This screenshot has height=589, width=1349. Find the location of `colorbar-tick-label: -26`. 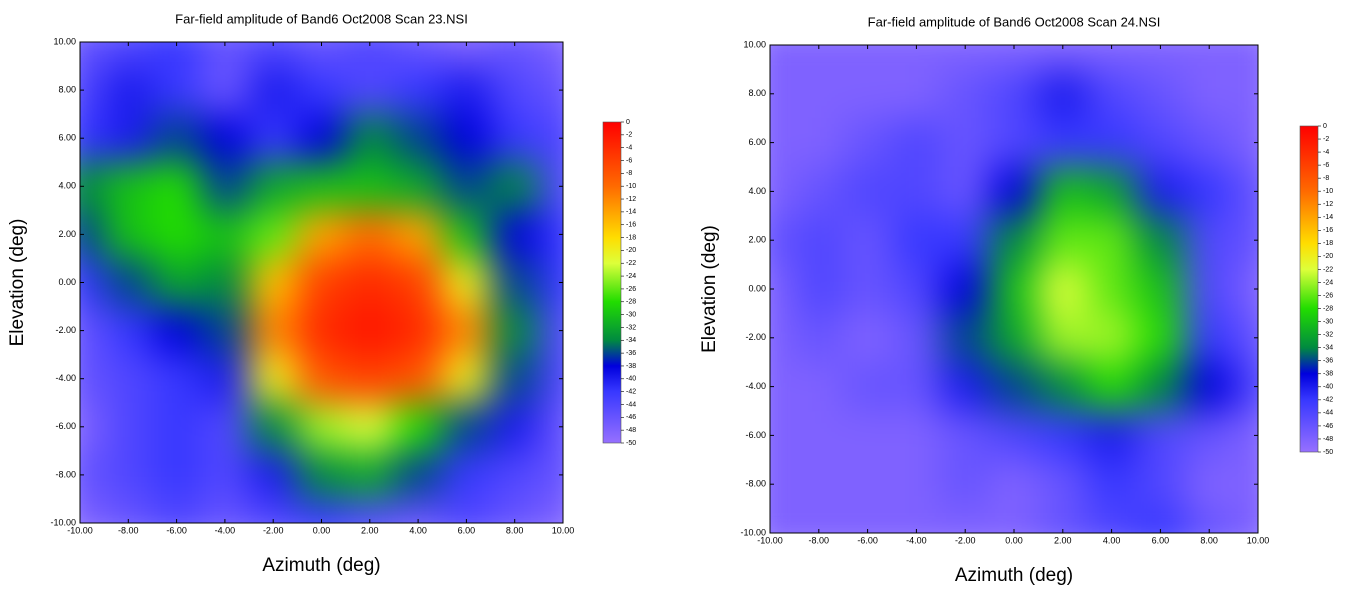

colorbar-tick-label: -26 is located at coordinates (1328, 295).